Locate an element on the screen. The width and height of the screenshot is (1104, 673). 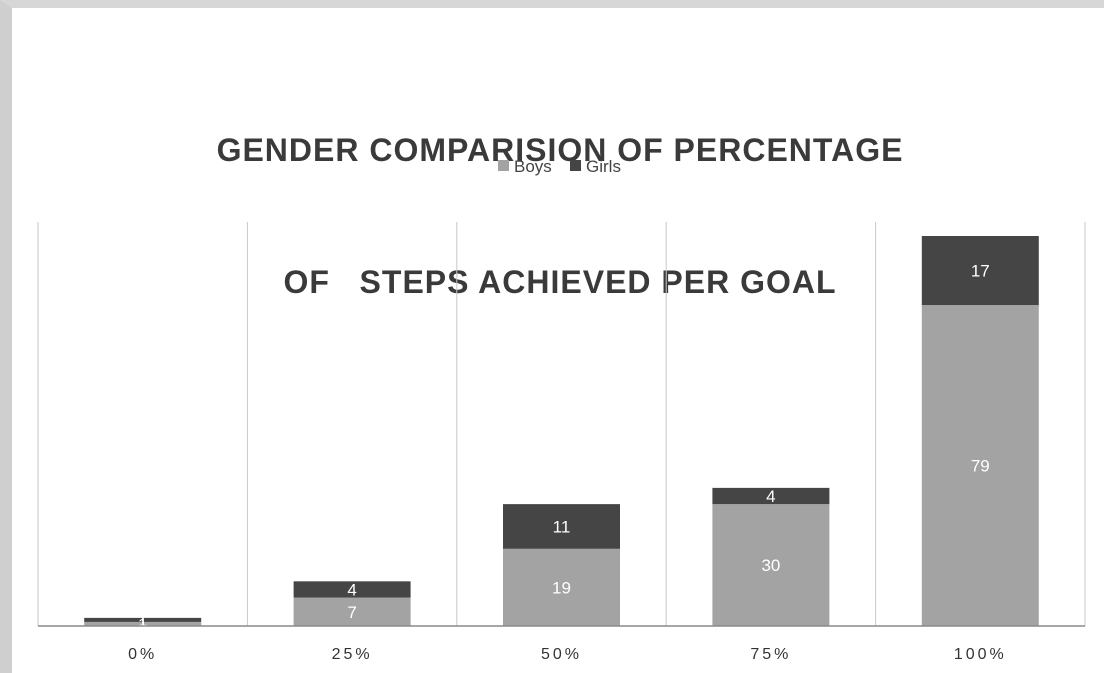
x-tick-label-4: 100% is located at coordinates (980, 654).